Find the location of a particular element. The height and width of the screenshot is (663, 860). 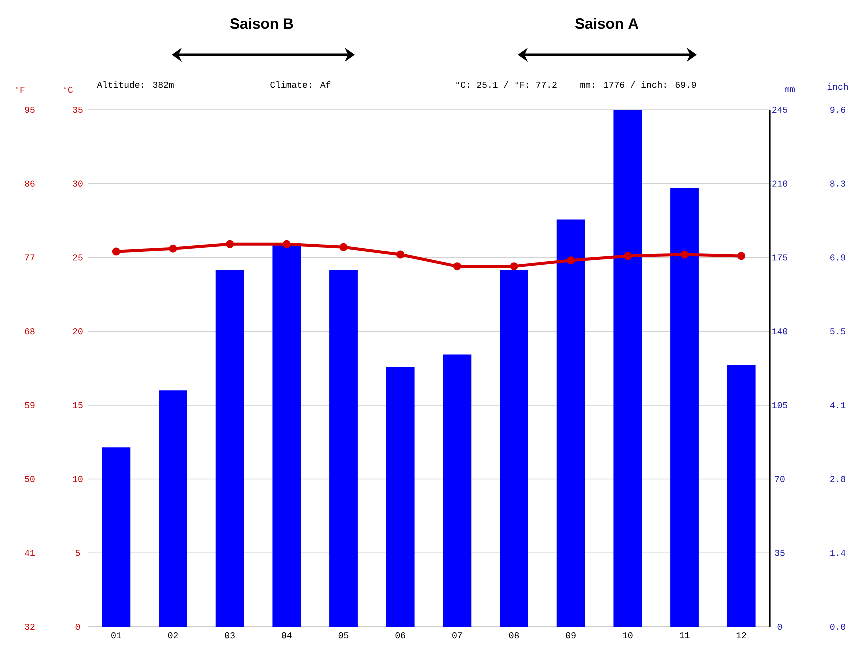

y3-tick-label: 32 is located at coordinates (30, 627).